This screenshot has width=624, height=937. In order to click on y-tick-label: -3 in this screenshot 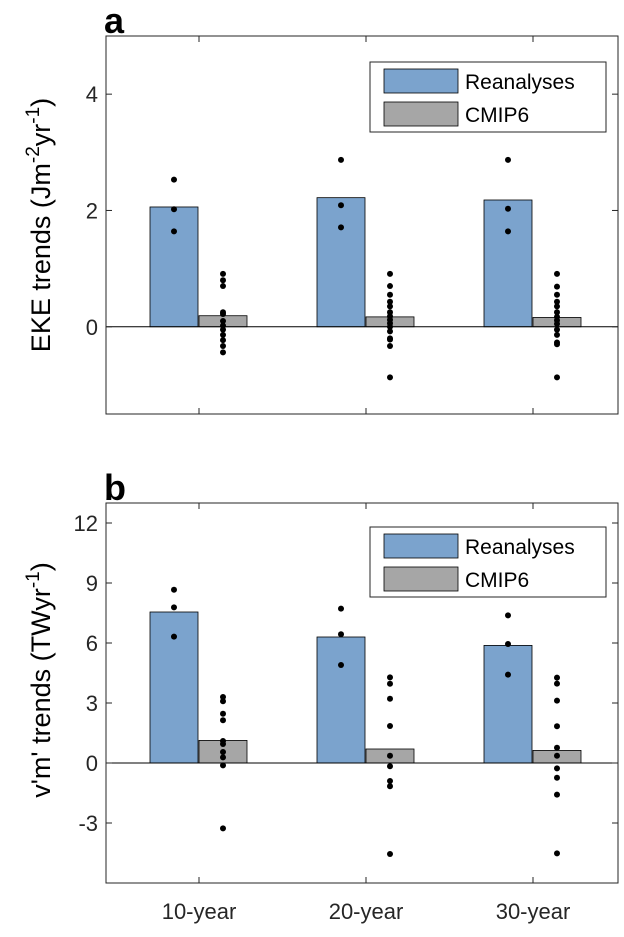, I will do `click(88, 823)`.